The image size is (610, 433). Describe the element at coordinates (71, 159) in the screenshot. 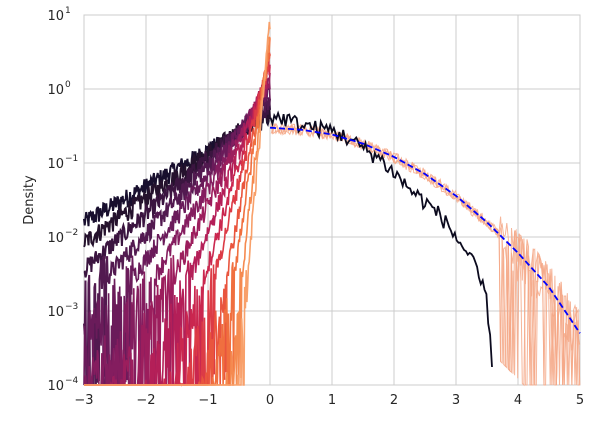

I see `y-tick-exponent-3: −1` at that location.